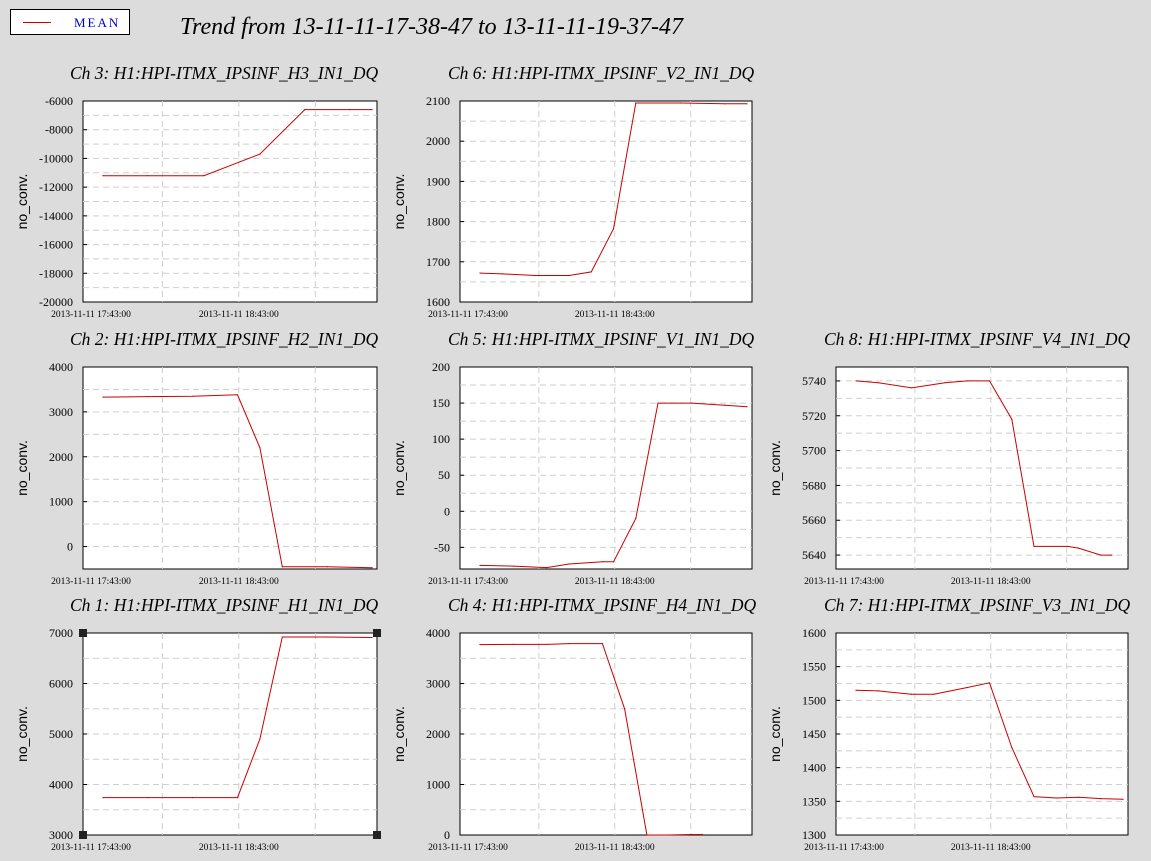  What do you see at coordinates (224, 73) in the screenshot?
I see `chart-title: Ch 3: H1:HPI-ITMX_IPSINF_H3_IN1_DQ` at bounding box center [224, 73].